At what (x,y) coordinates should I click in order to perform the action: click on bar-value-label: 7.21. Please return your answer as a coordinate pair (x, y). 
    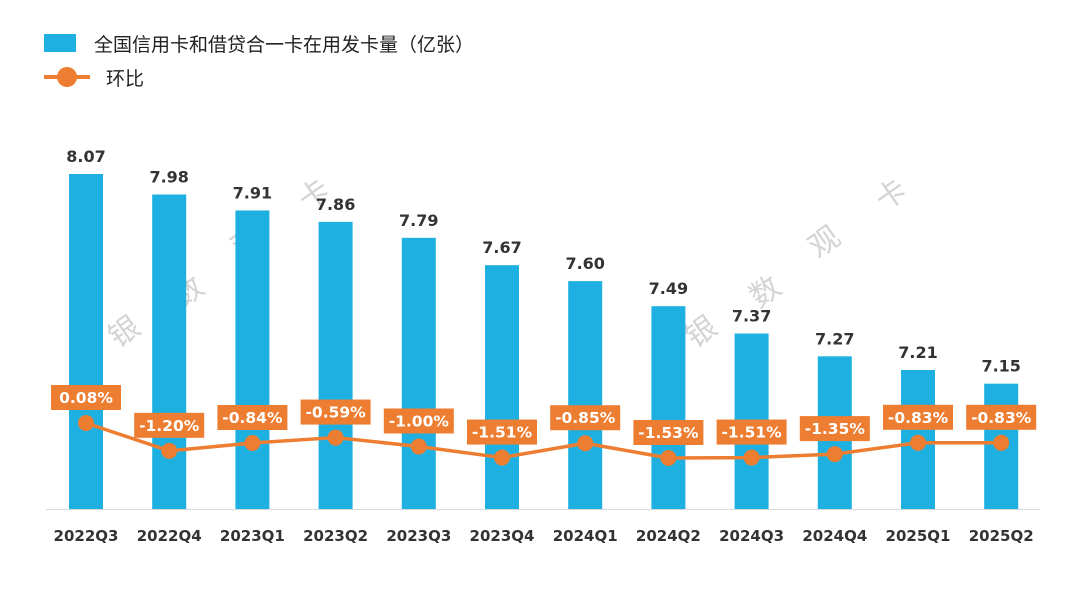
    Looking at the image, I should click on (917, 352).